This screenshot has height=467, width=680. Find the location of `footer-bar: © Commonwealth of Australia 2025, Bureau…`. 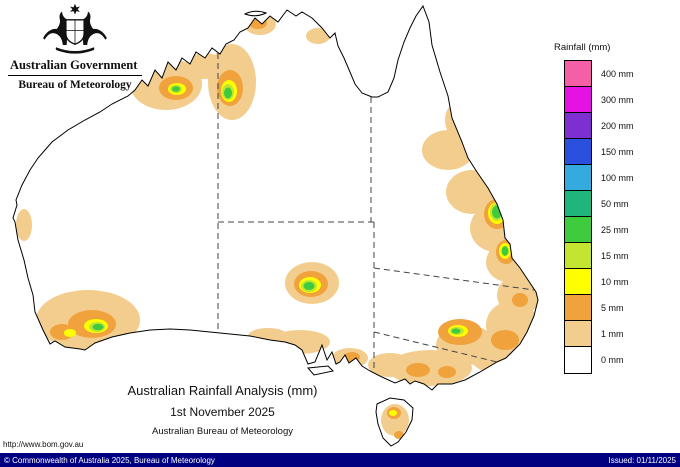

footer-bar: © Commonwealth of Australia 2025, Bureau… is located at coordinates (340, 460).